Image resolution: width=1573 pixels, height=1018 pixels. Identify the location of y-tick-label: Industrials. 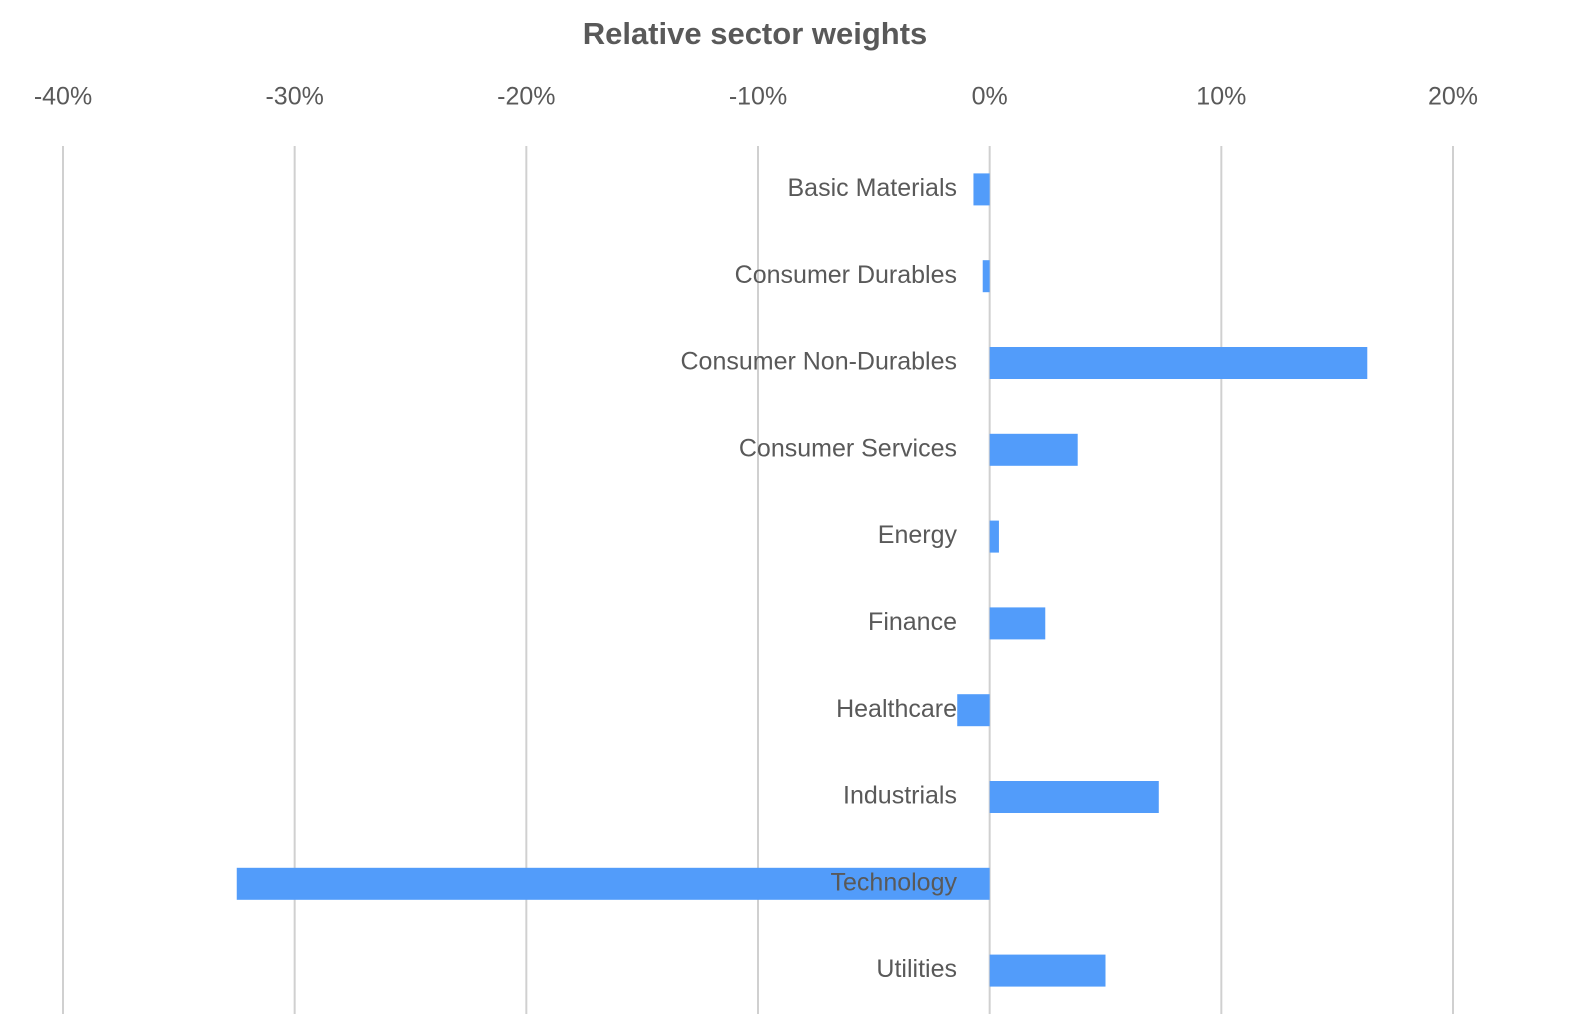
(900, 796).